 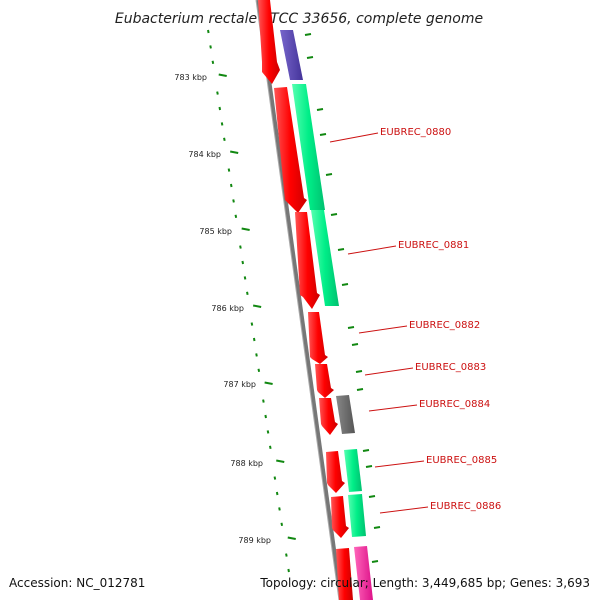 What do you see at coordinates (444, 325) in the screenshot?
I see `gene-label-eubrec-0882: EUBREC_0882` at bounding box center [444, 325].